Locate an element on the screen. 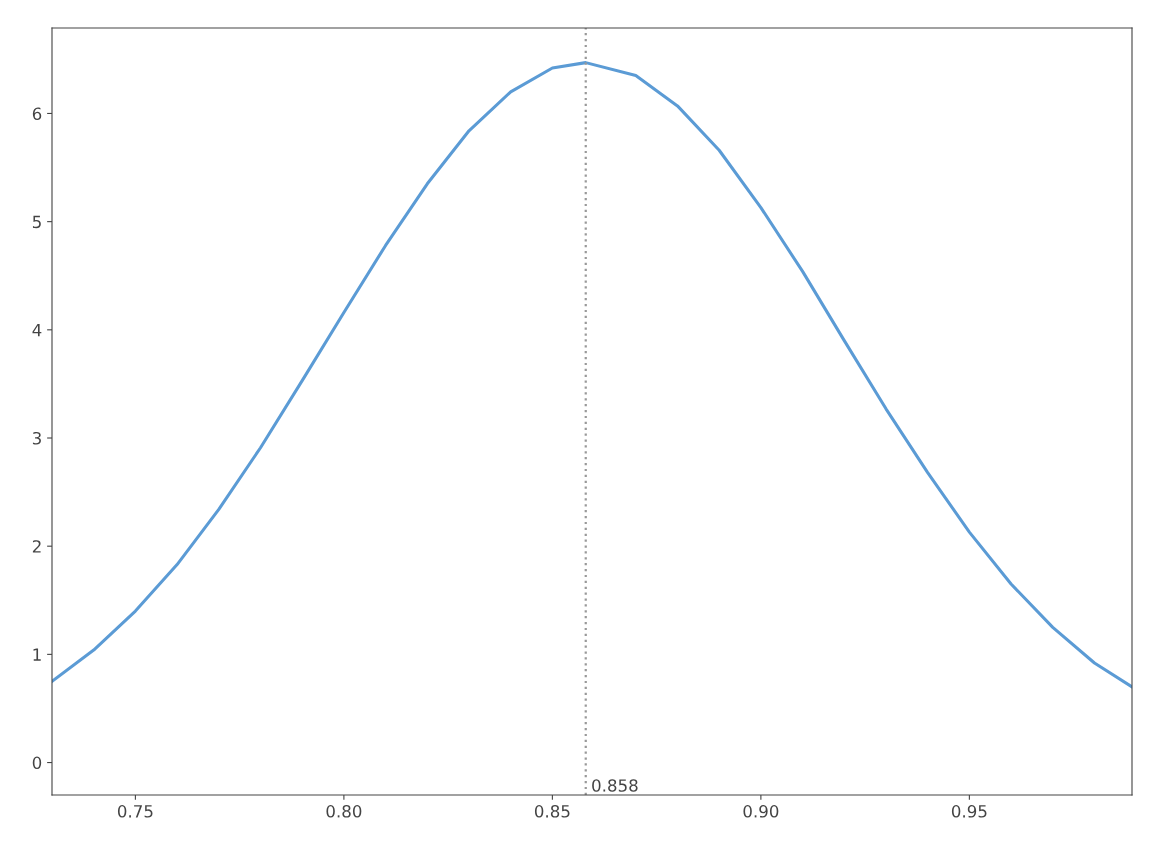 This screenshot has height=849, width=1170. x-tick-label: 0.95 is located at coordinates (969, 811).